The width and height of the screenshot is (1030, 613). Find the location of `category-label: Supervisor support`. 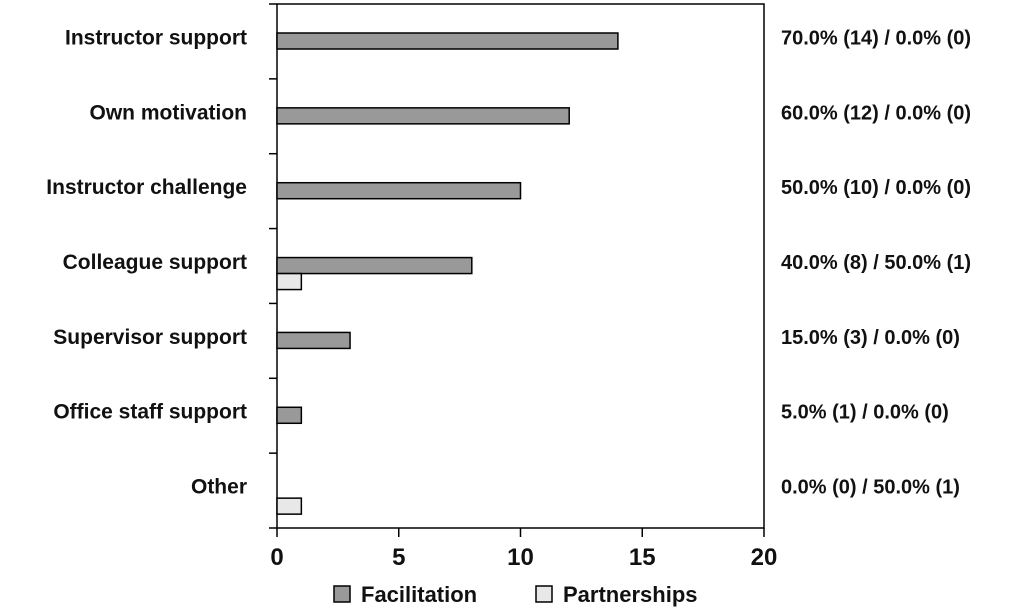

category-label: Supervisor support is located at coordinates (150, 337).